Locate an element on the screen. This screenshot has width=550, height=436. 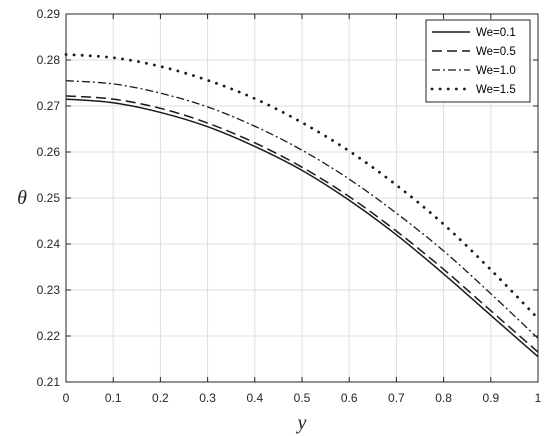
x-tick-label: 0.6 is located at coordinates (349, 398).